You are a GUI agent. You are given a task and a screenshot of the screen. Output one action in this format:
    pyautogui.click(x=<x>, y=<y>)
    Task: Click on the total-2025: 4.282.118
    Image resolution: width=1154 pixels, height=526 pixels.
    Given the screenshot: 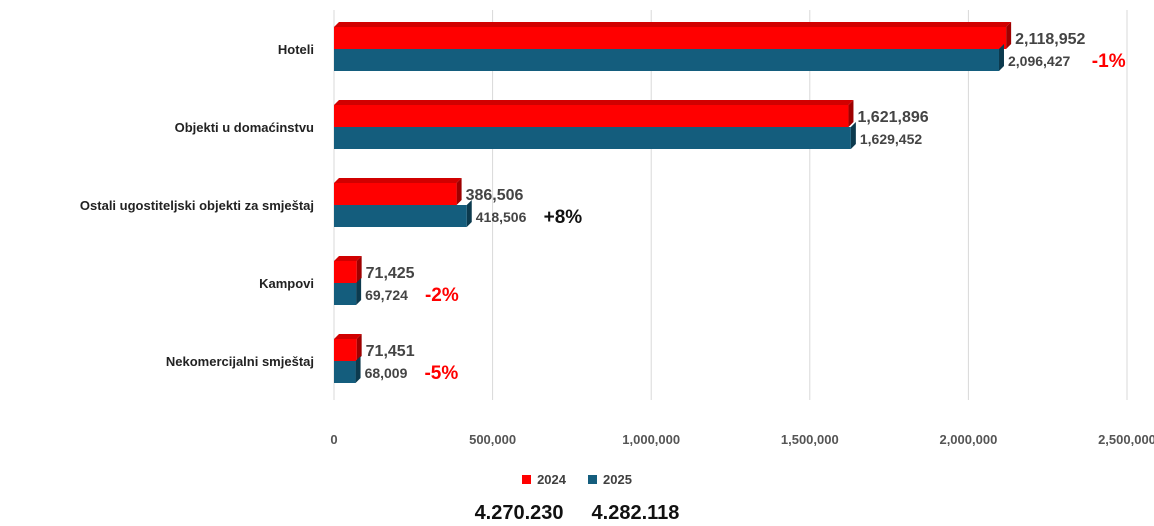 What is the action you would take?
    pyautogui.click(x=635, y=513)
    